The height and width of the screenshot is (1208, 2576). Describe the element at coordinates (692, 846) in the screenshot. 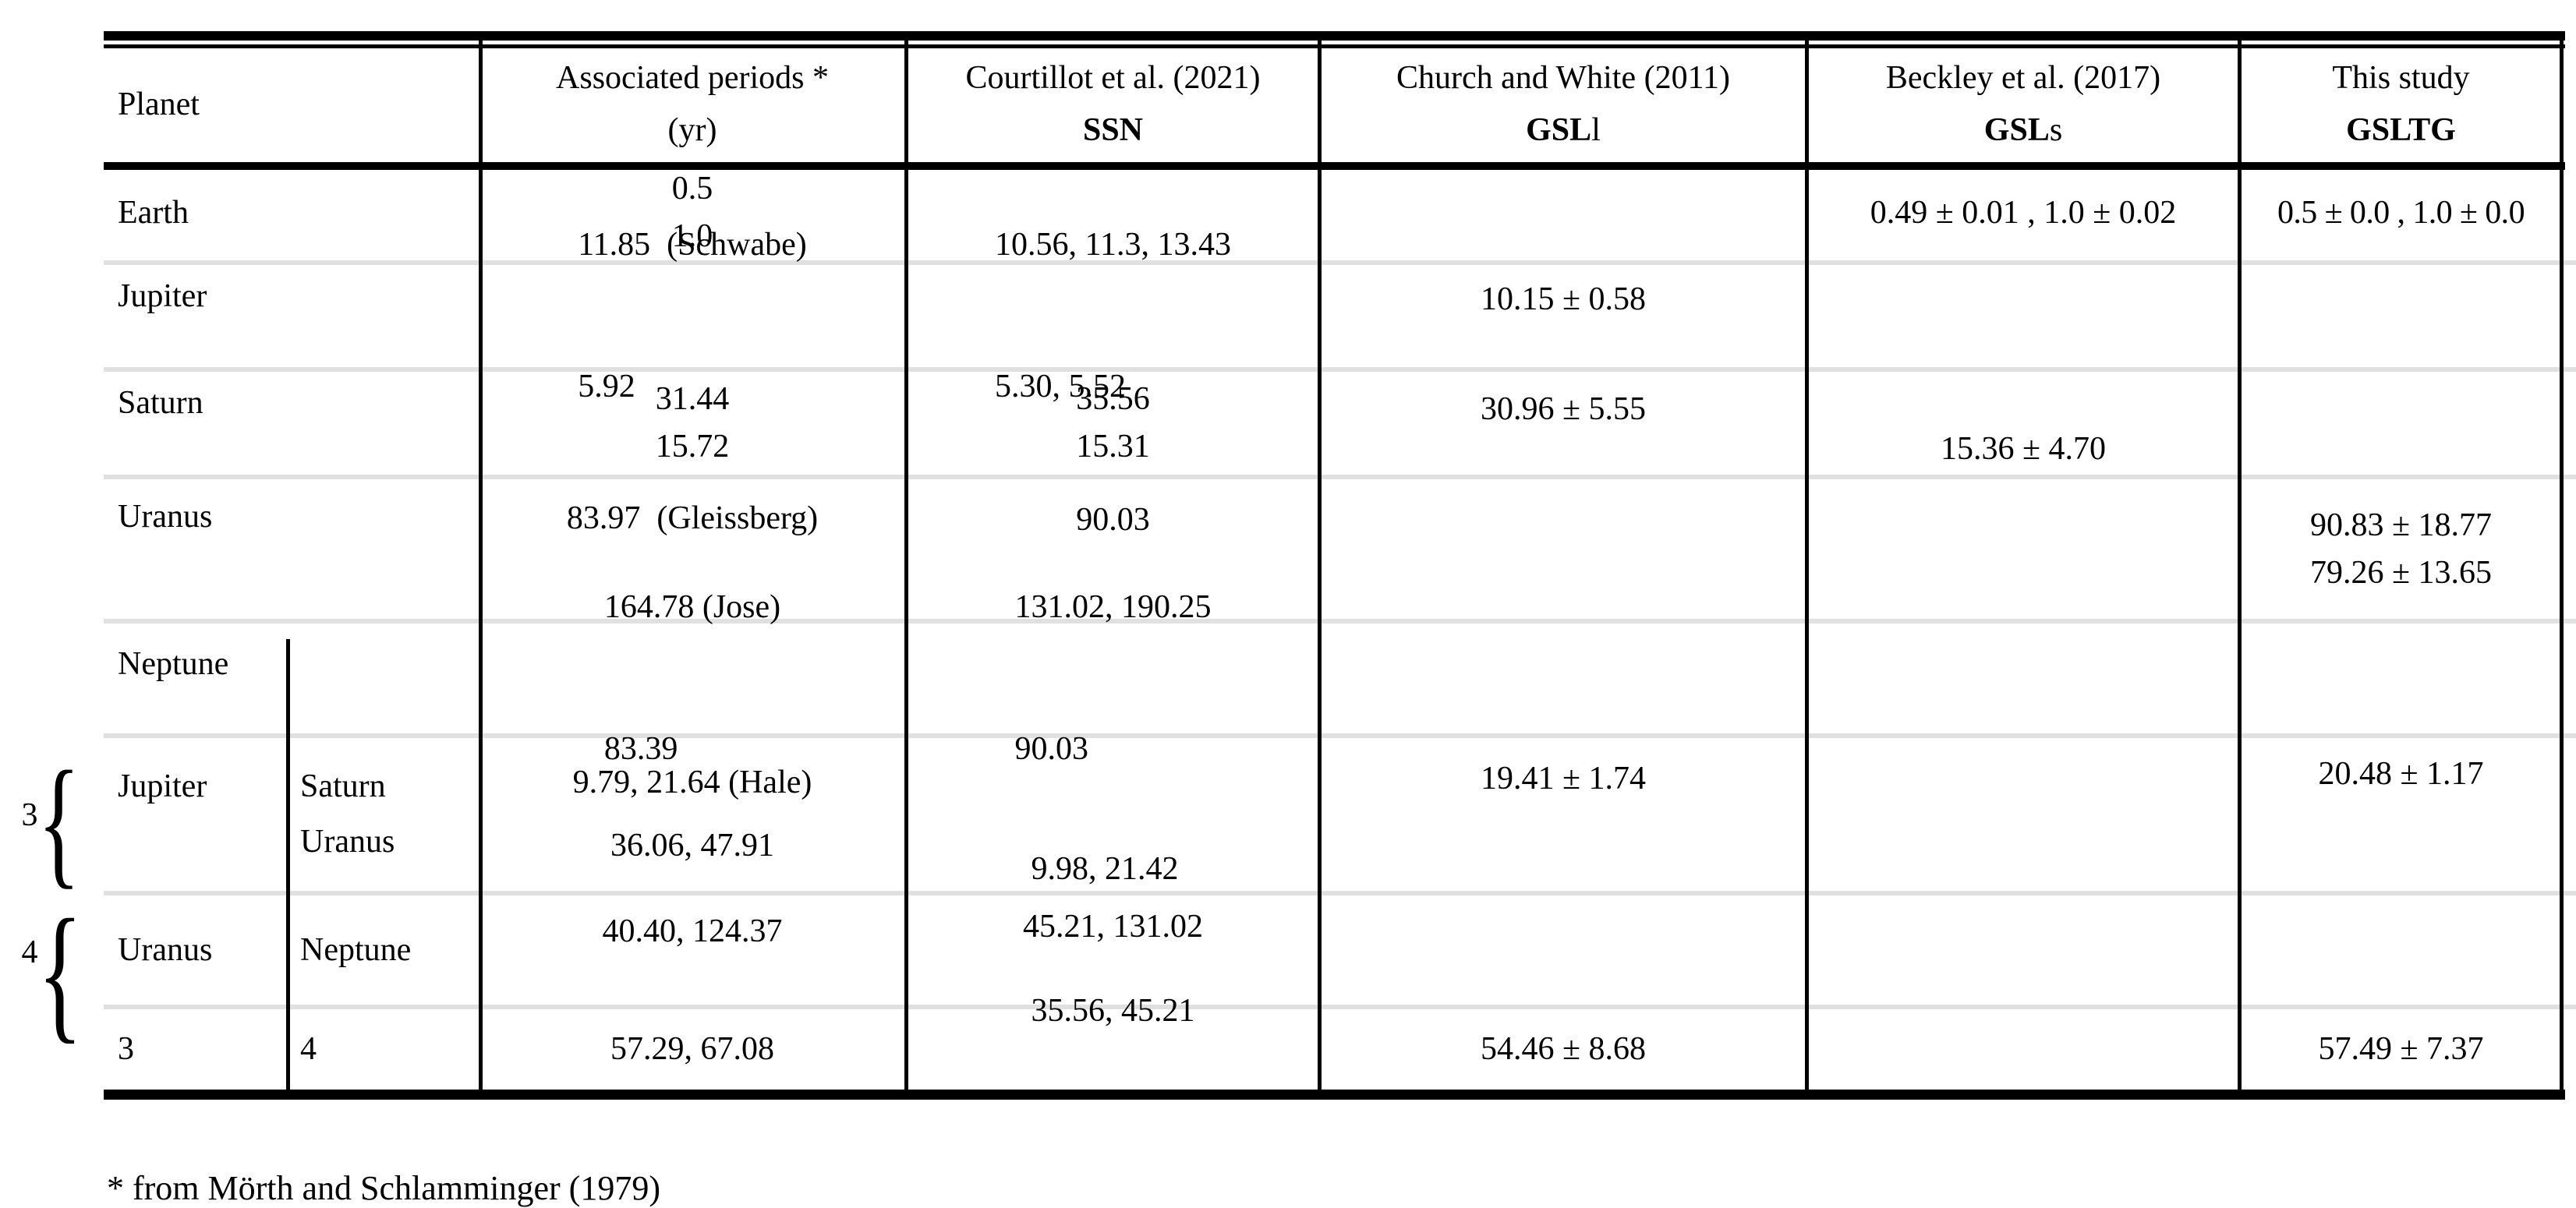

I see `value-line: 36.06, 47.91` at that location.